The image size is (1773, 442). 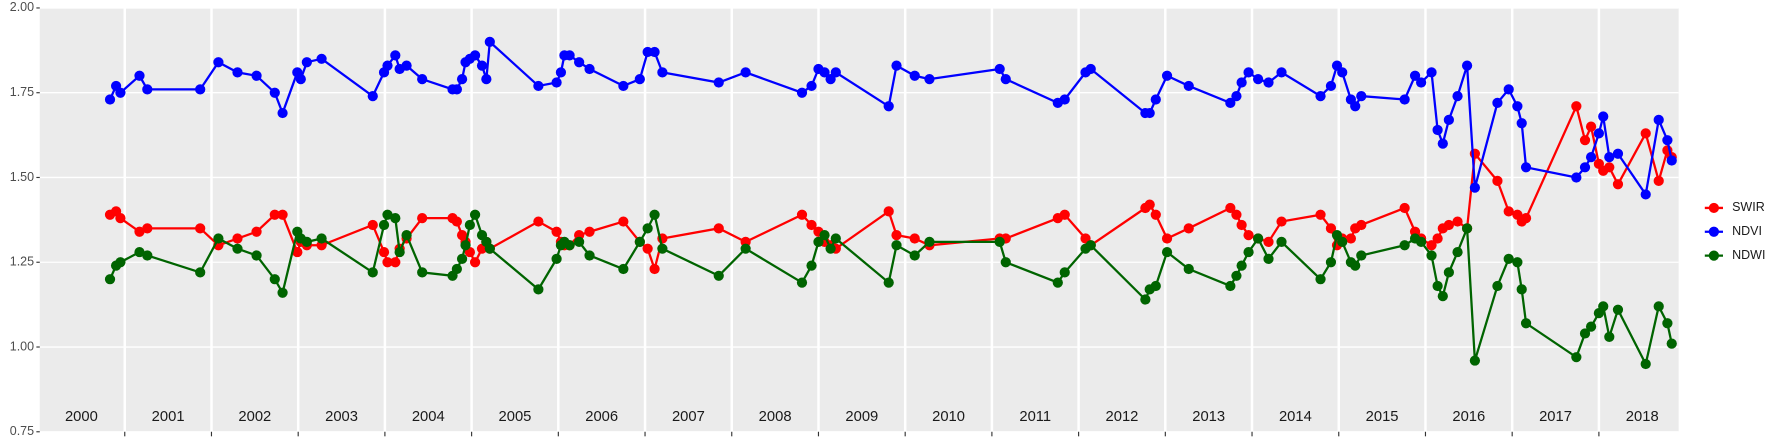 I want to click on year-label: 2007, so click(x=688, y=417).